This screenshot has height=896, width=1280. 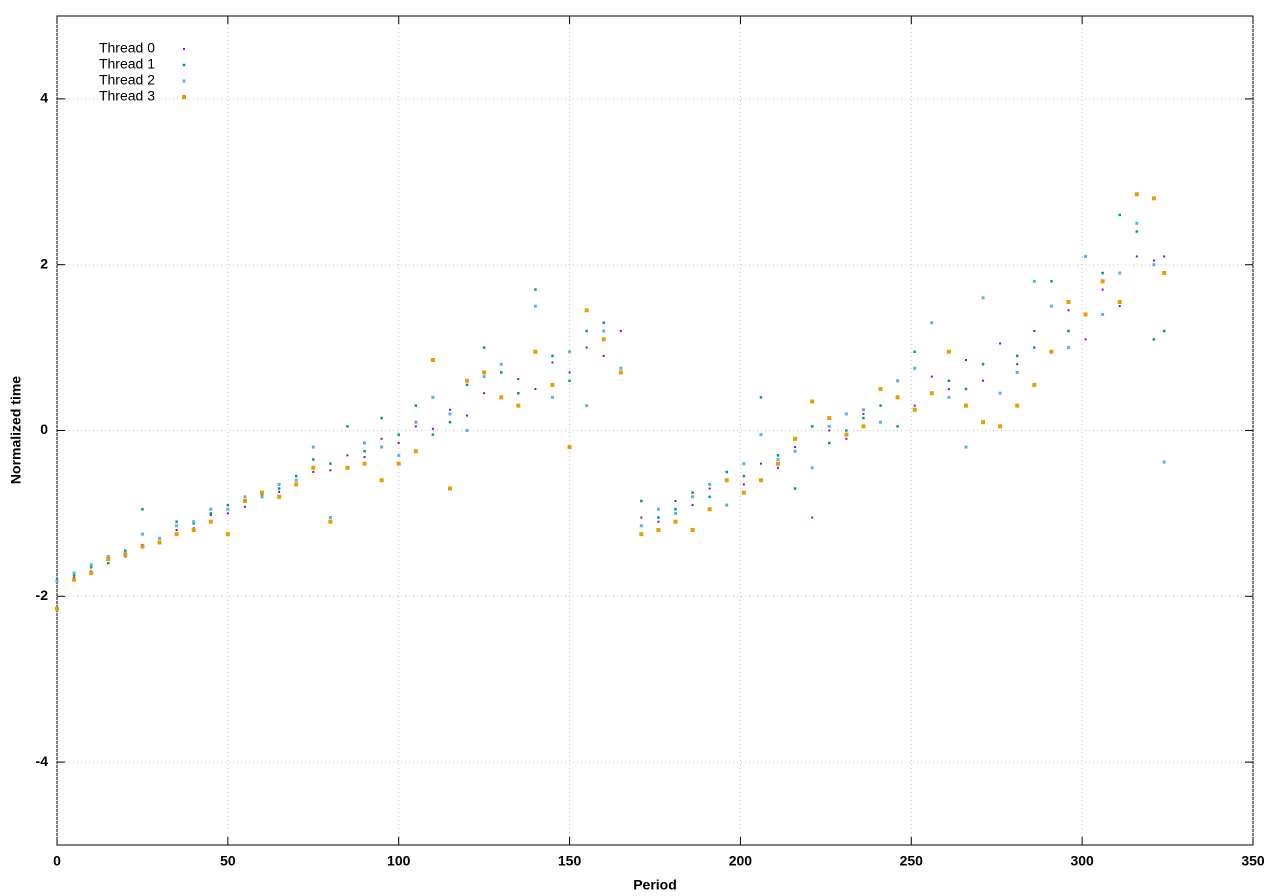 I want to click on x-axis-label: Period, so click(x=655, y=885).